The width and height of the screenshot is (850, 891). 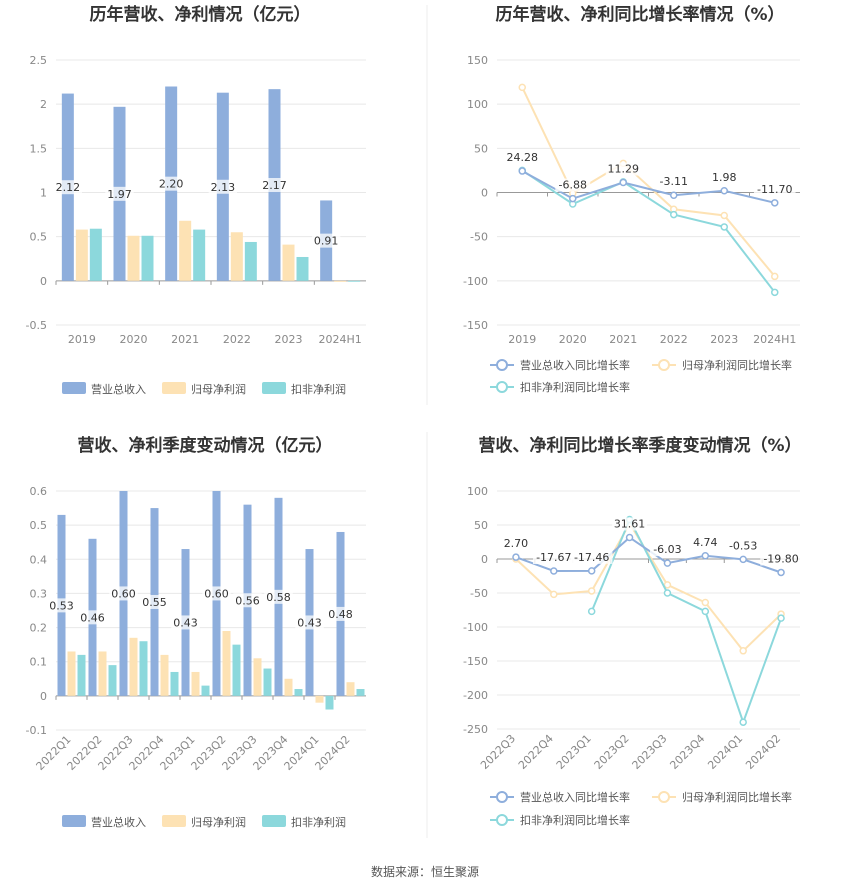 I want to click on y-tick-label: 0.3, so click(x=39, y=593).